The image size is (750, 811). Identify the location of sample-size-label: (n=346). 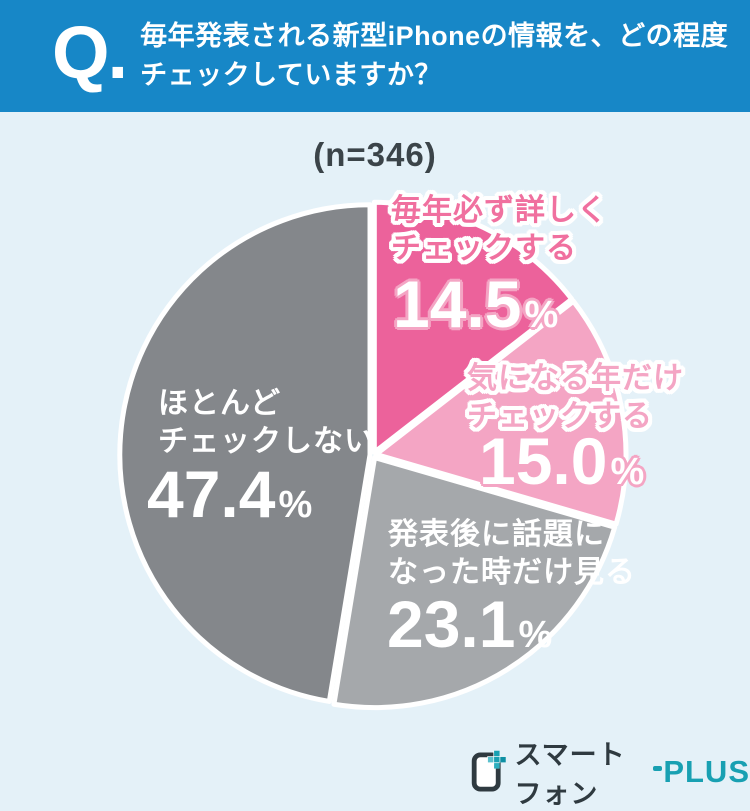
(375, 154).